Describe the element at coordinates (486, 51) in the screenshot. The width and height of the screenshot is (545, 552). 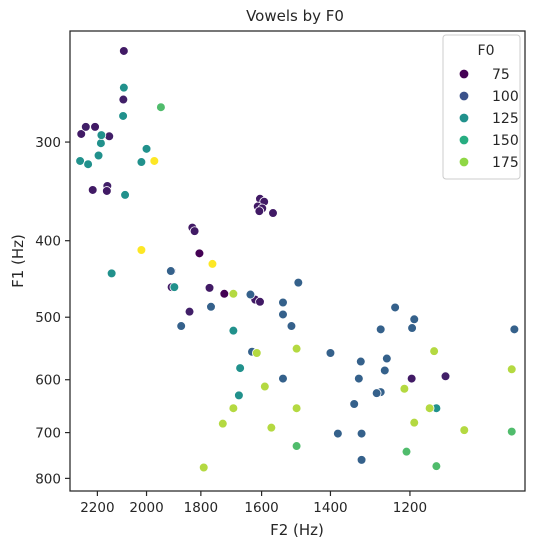
I see `legend-title: F0` at that location.